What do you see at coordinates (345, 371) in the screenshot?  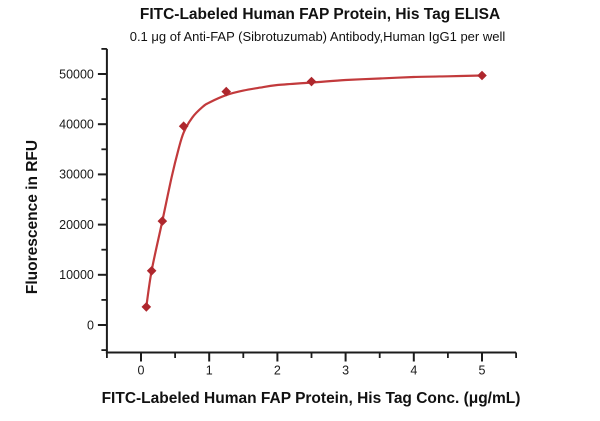 I see `x-axis-tick-label: 3` at bounding box center [345, 371].